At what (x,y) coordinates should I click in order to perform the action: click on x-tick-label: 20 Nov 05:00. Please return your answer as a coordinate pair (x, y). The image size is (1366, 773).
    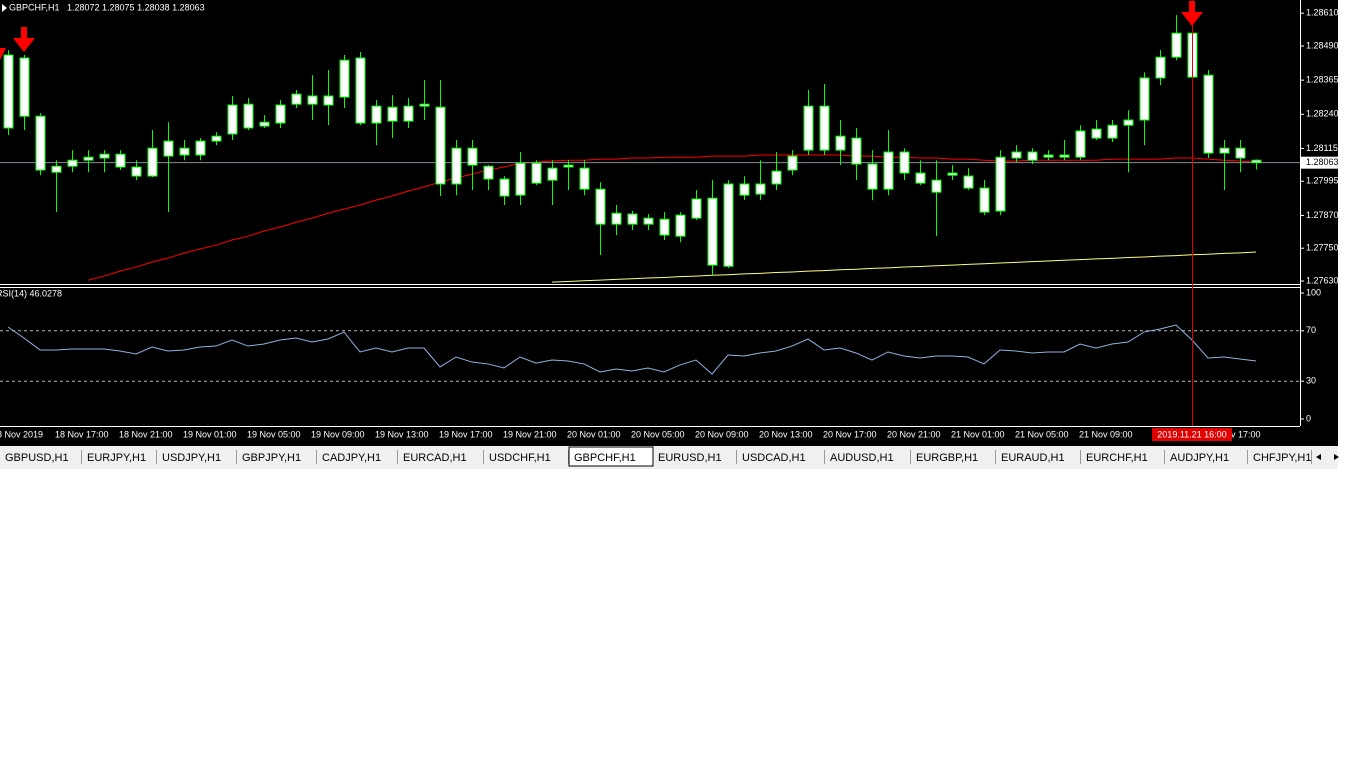
    Looking at the image, I should click on (658, 434).